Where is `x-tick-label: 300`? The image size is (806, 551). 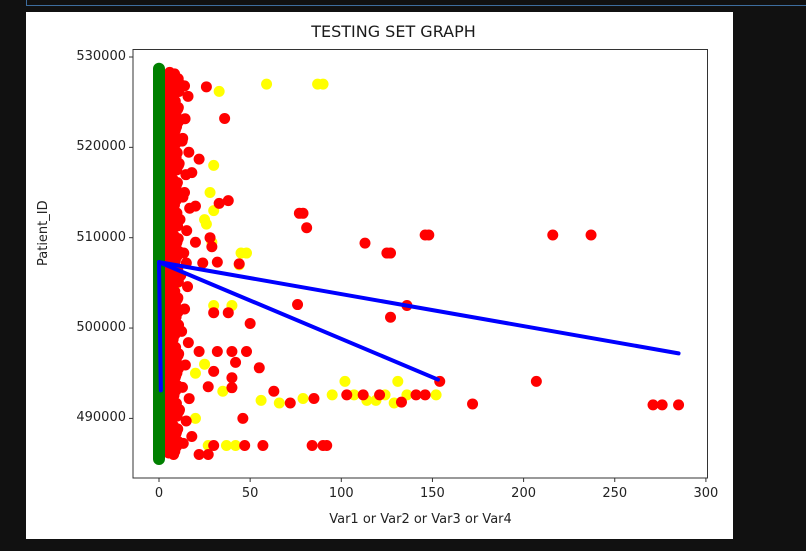 x-tick-label: 300 is located at coordinates (706, 493).